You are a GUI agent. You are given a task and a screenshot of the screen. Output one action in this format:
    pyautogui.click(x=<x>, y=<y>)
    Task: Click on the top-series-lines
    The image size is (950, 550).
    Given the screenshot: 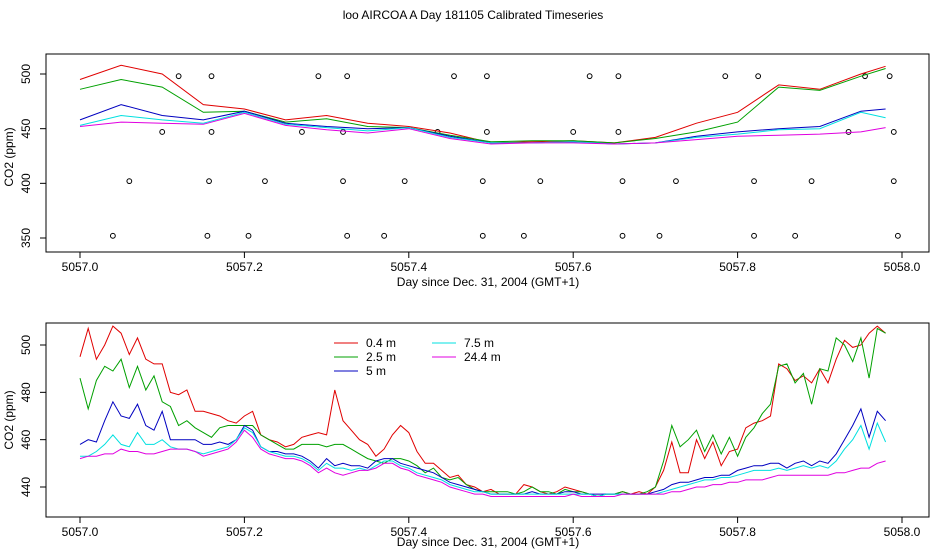 What is the action you would take?
    pyautogui.click(x=482, y=104)
    